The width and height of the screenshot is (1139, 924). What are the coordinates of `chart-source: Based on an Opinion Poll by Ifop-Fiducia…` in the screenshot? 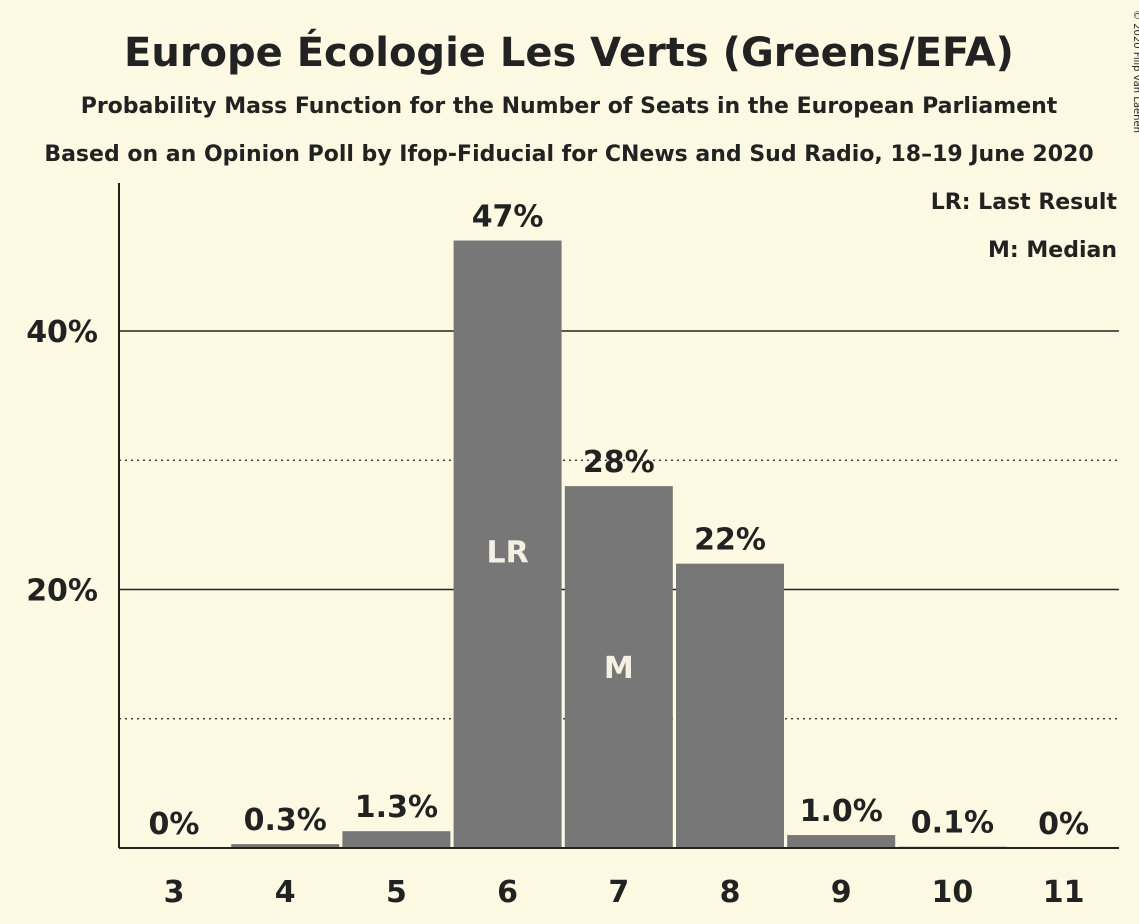 It's located at (568, 154).